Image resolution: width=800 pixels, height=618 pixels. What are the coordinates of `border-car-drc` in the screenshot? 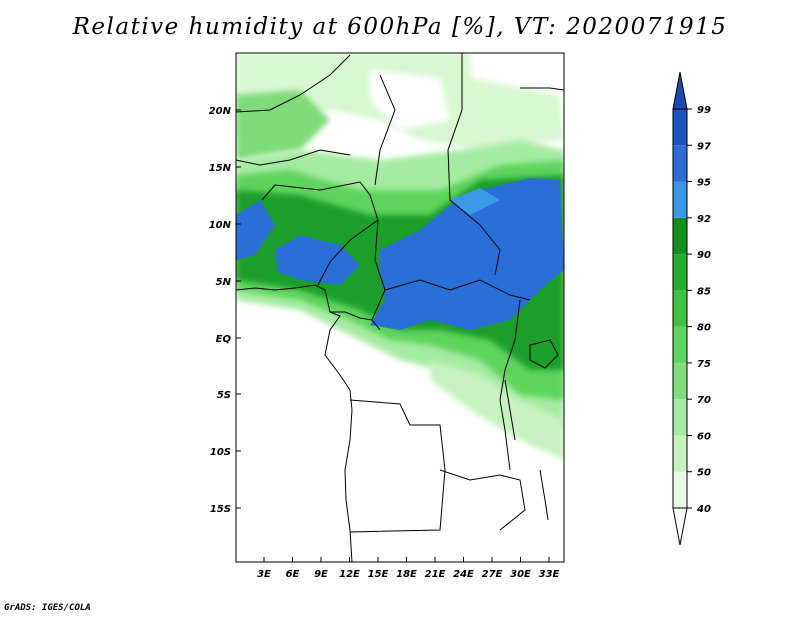 It's located at (457, 290).